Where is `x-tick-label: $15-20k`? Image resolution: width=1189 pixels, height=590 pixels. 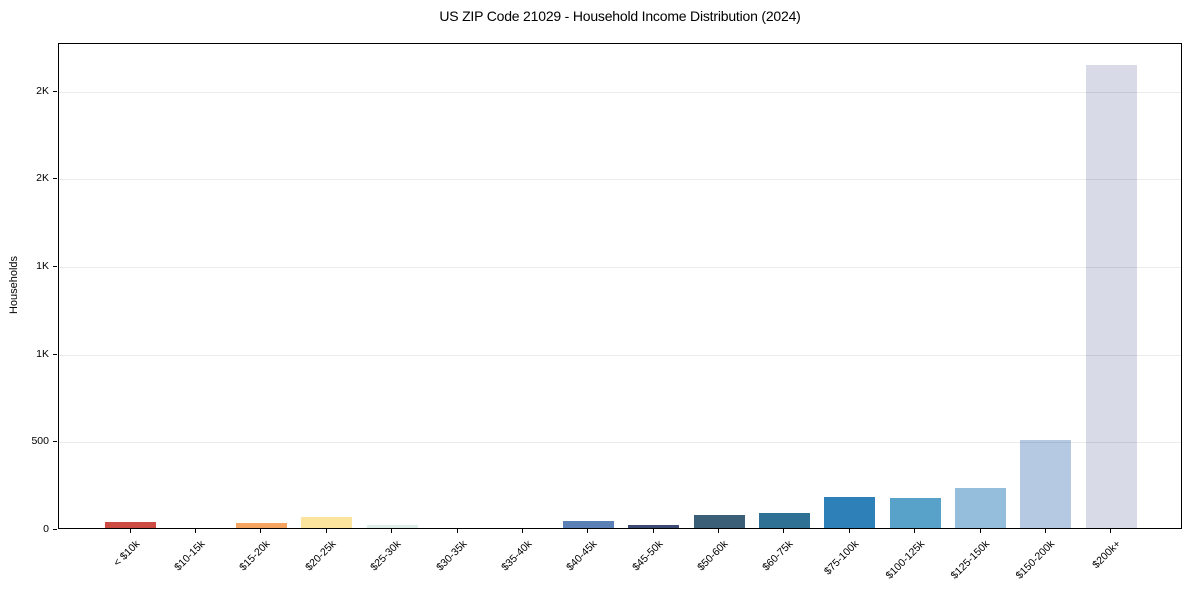 x-tick-label: $15-20k is located at coordinates (255, 556).